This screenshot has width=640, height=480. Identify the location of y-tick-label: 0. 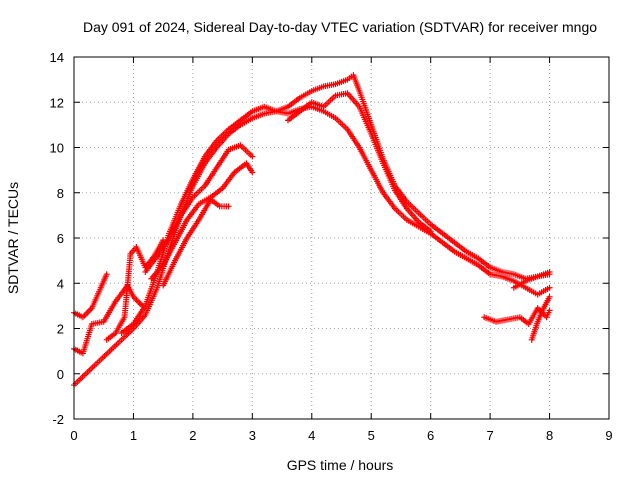
(60, 374).